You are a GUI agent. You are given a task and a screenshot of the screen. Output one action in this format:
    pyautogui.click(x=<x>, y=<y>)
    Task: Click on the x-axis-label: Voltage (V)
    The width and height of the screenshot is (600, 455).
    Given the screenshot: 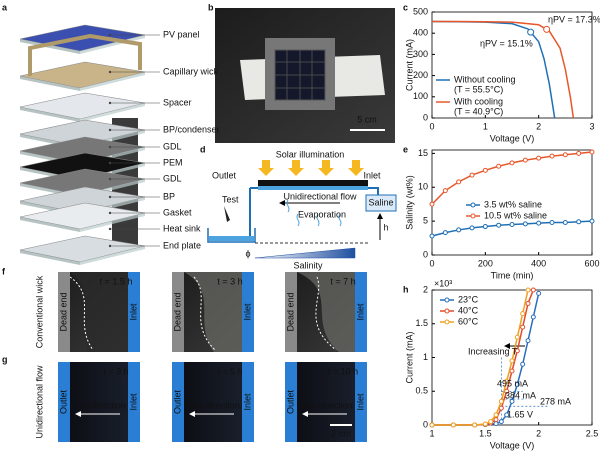 What is the action you would take?
    pyautogui.click(x=512, y=445)
    